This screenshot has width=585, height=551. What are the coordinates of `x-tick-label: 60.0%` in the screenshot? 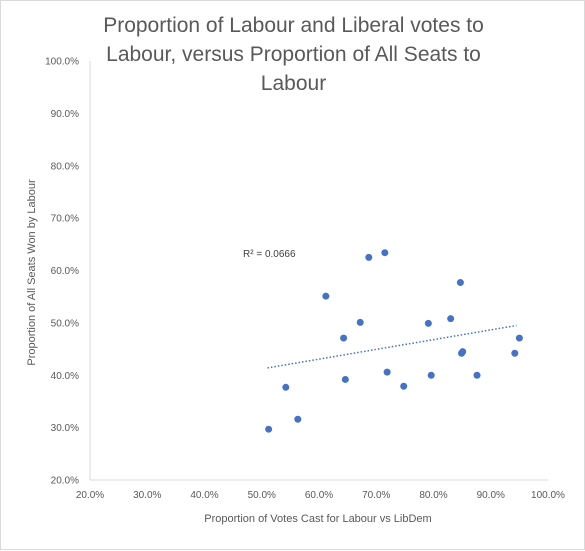 It's located at (319, 495).